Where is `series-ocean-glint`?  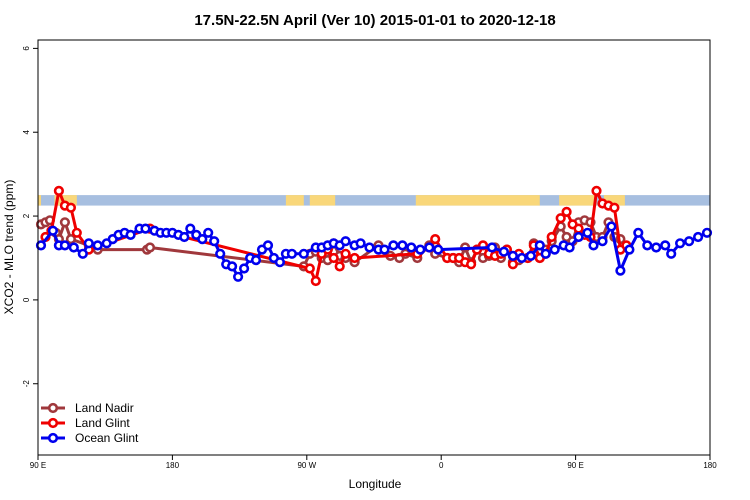
series-ocean-glint is located at coordinates (374, 251).